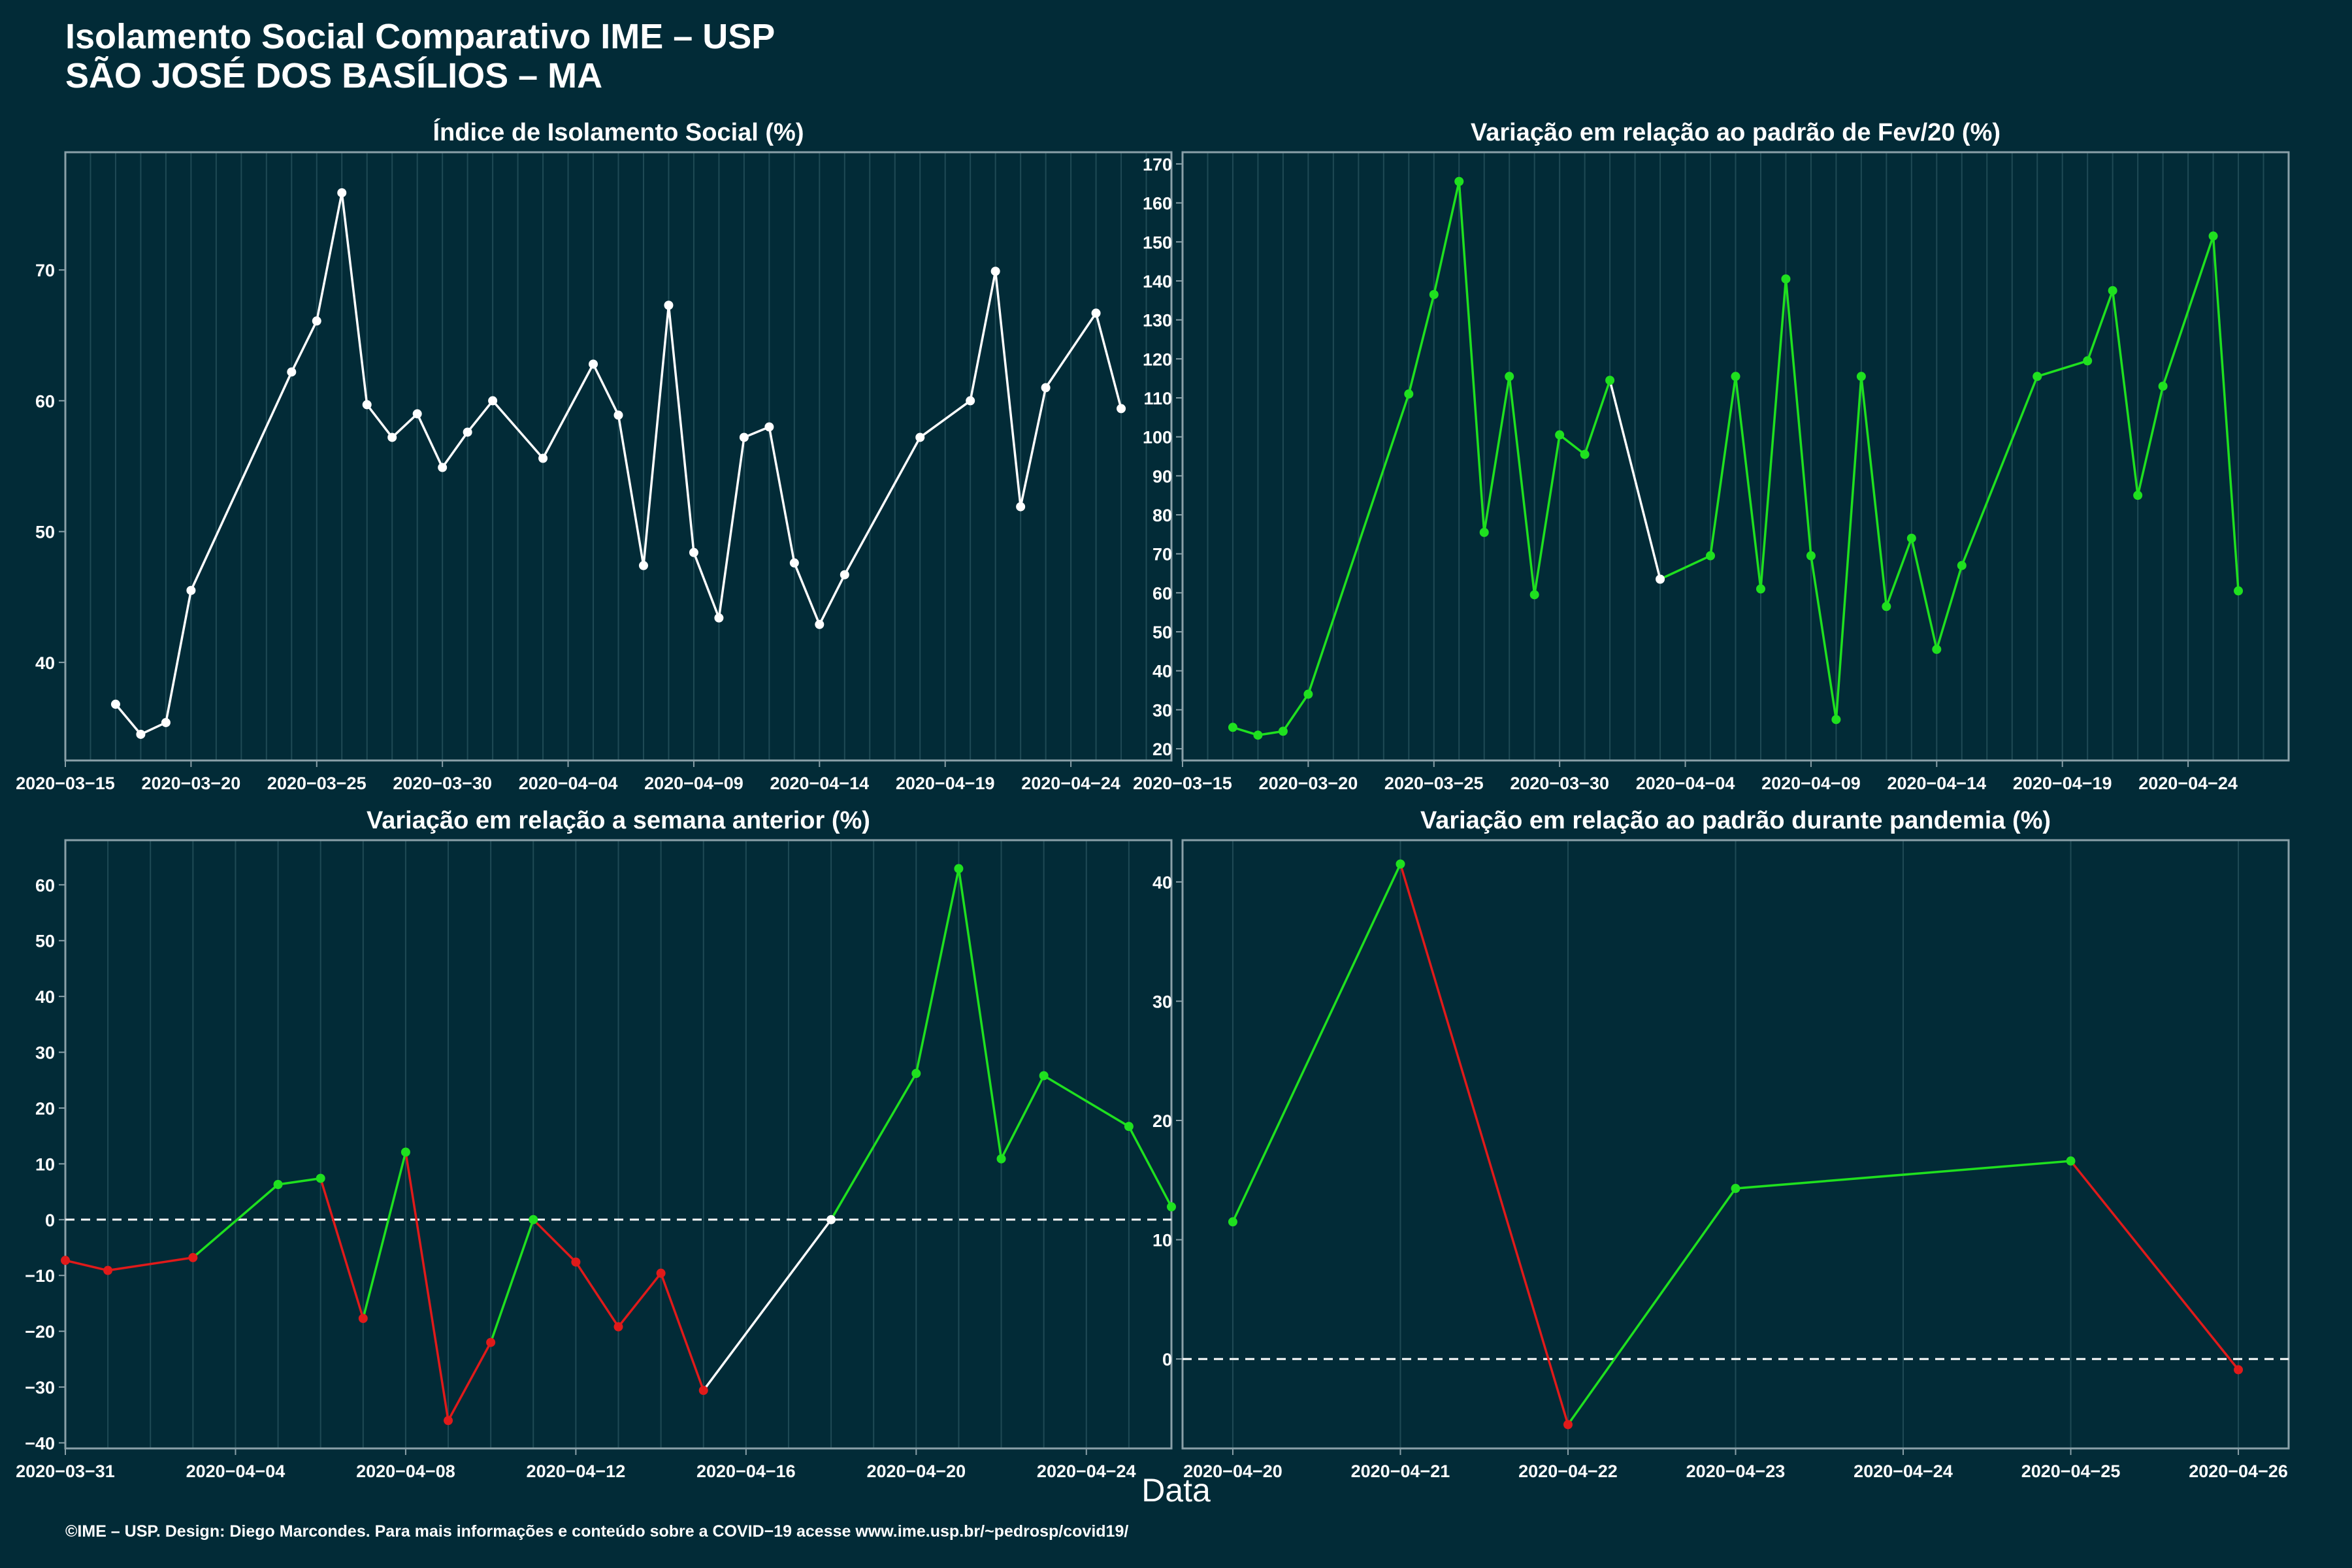 Image resolution: width=2352 pixels, height=1568 pixels. I want to click on y-tick-label: 140, so click(1157, 281).